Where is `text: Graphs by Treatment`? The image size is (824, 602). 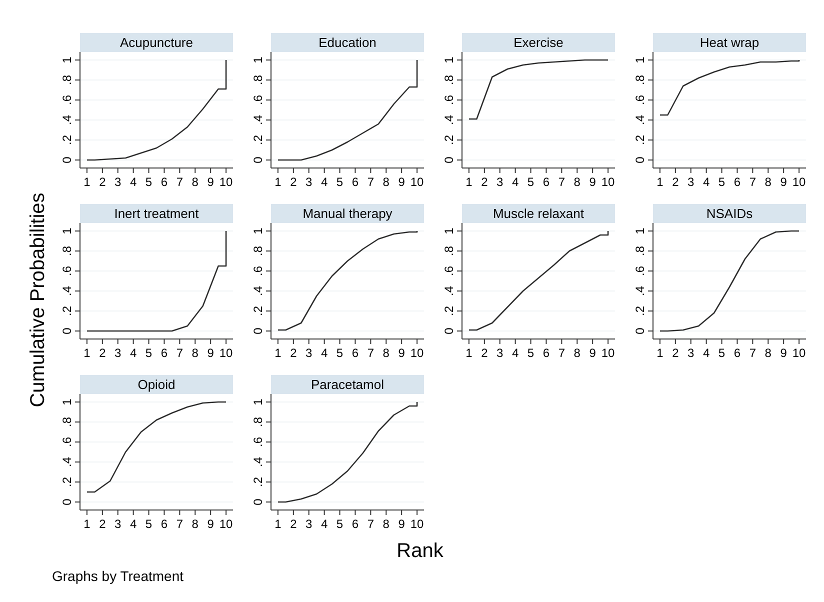
text: Graphs by Treatment is located at coordinates (118, 576).